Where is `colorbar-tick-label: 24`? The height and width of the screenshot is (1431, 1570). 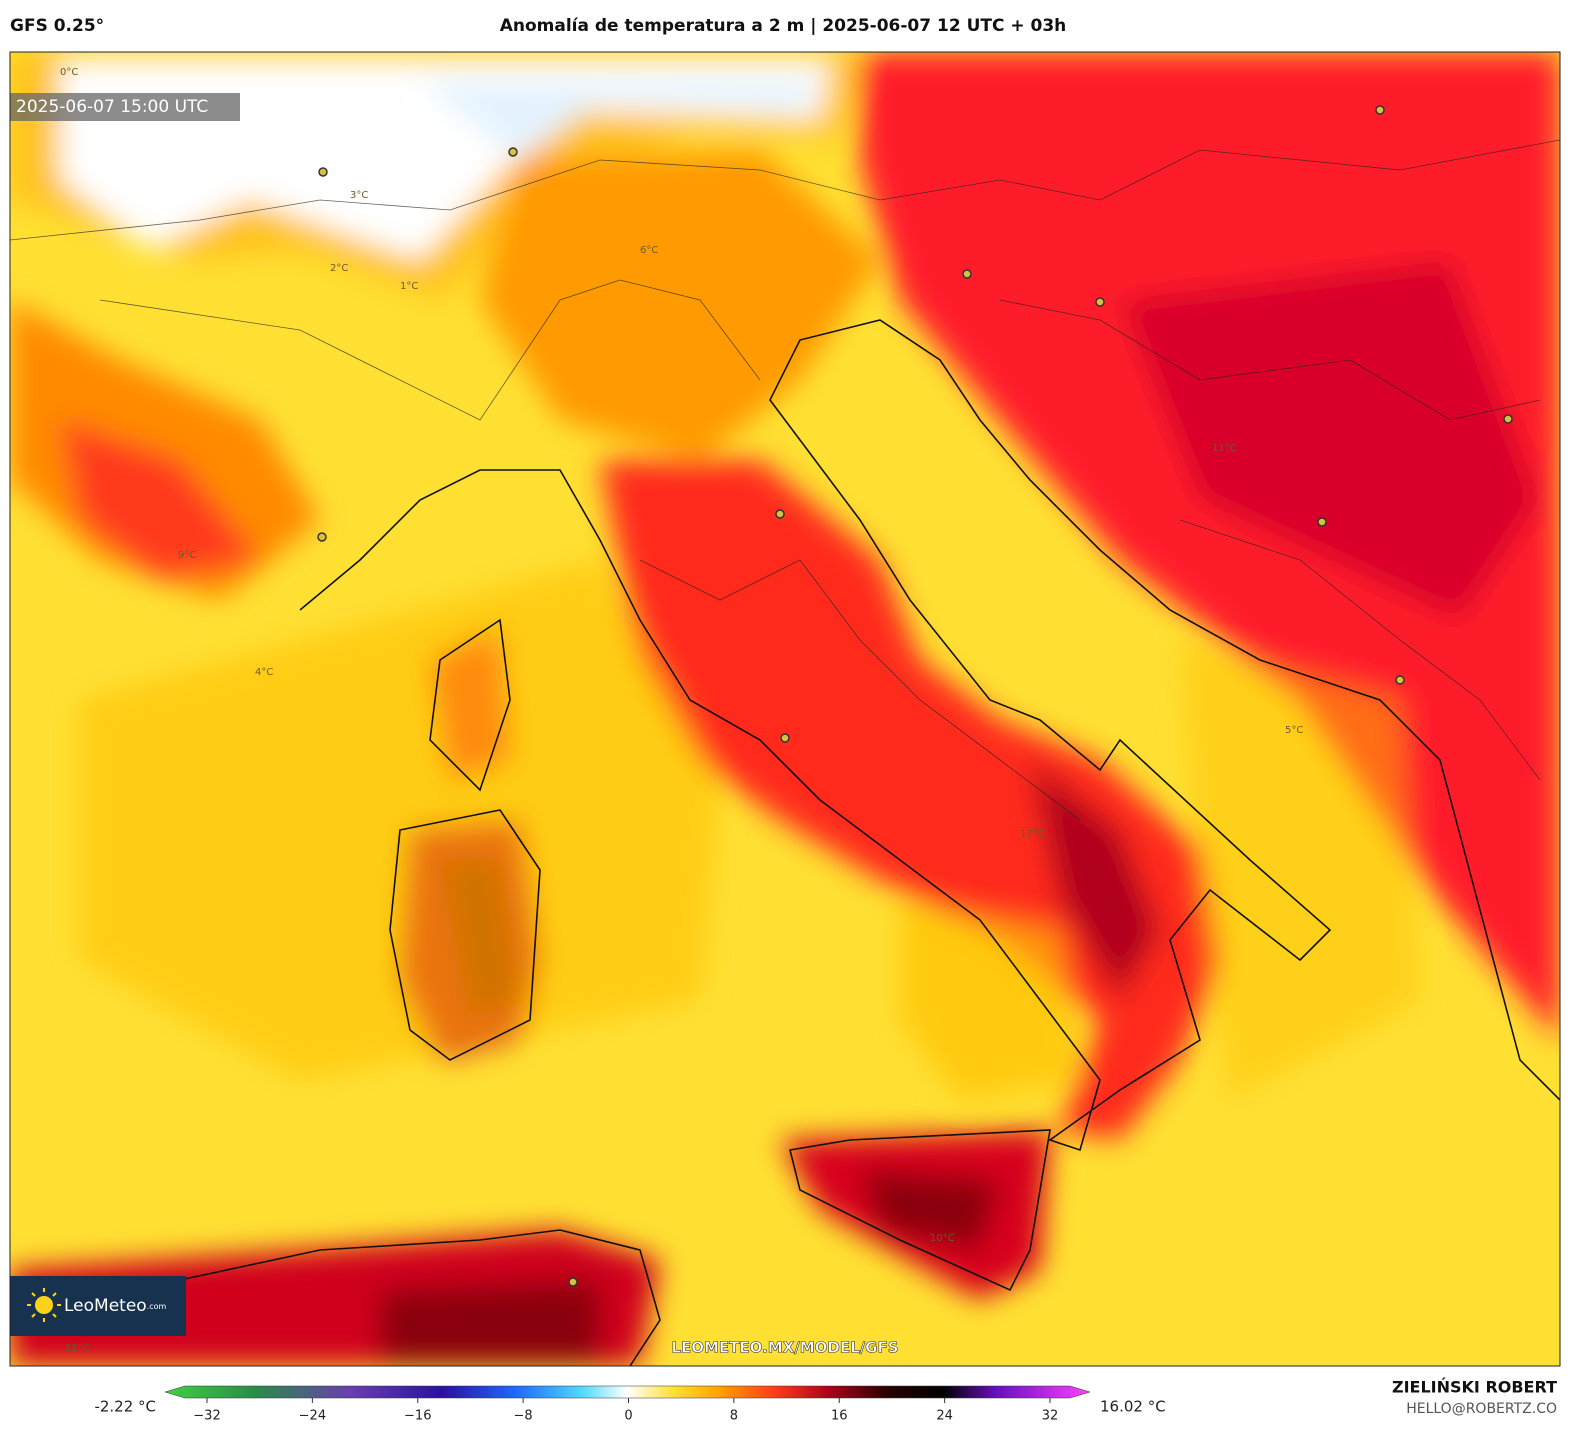
colorbar-tick-label: 24 is located at coordinates (944, 1416).